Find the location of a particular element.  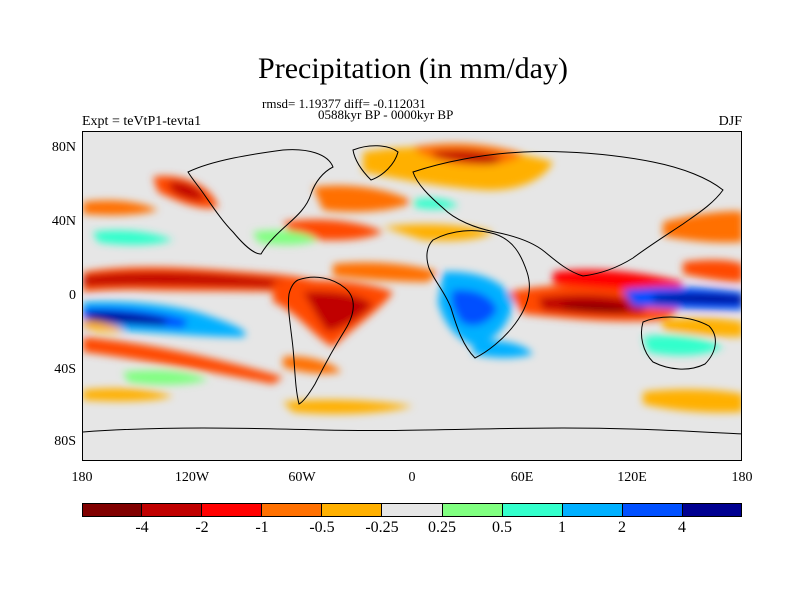

coastline-eurasia is located at coordinates (568, 213).